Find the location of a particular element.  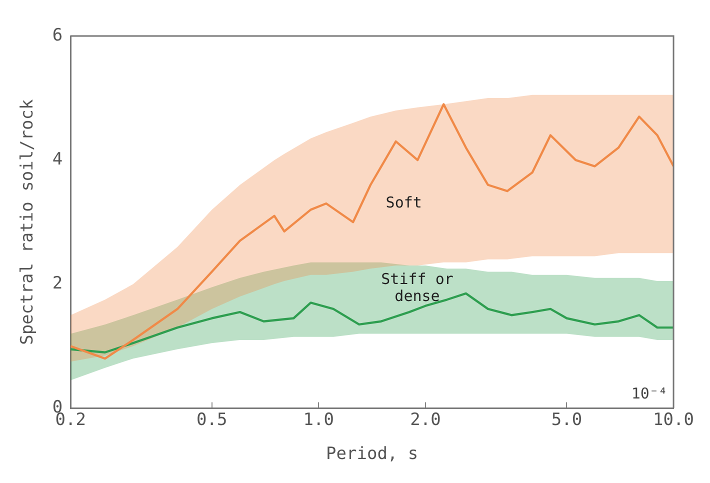

x-tick-label: 2.0 is located at coordinates (425, 420).